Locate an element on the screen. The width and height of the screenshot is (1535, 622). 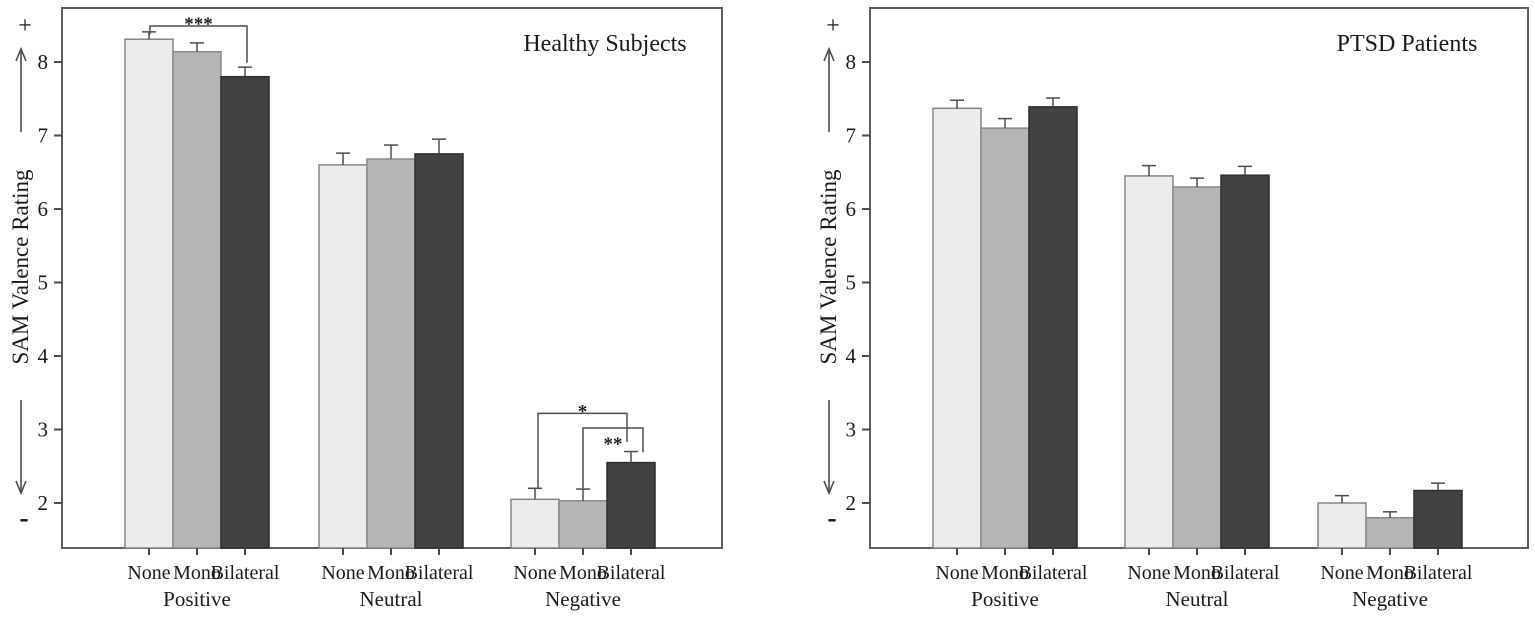
chart-title-ptsd-patients: PTSD Patients is located at coordinates (1407, 44).